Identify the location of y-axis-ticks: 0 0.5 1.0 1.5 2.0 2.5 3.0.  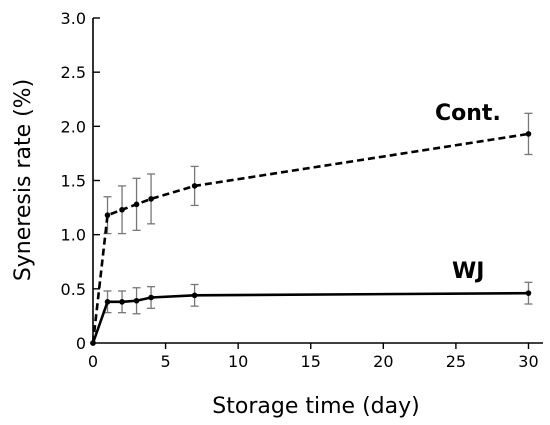
(80, 181).